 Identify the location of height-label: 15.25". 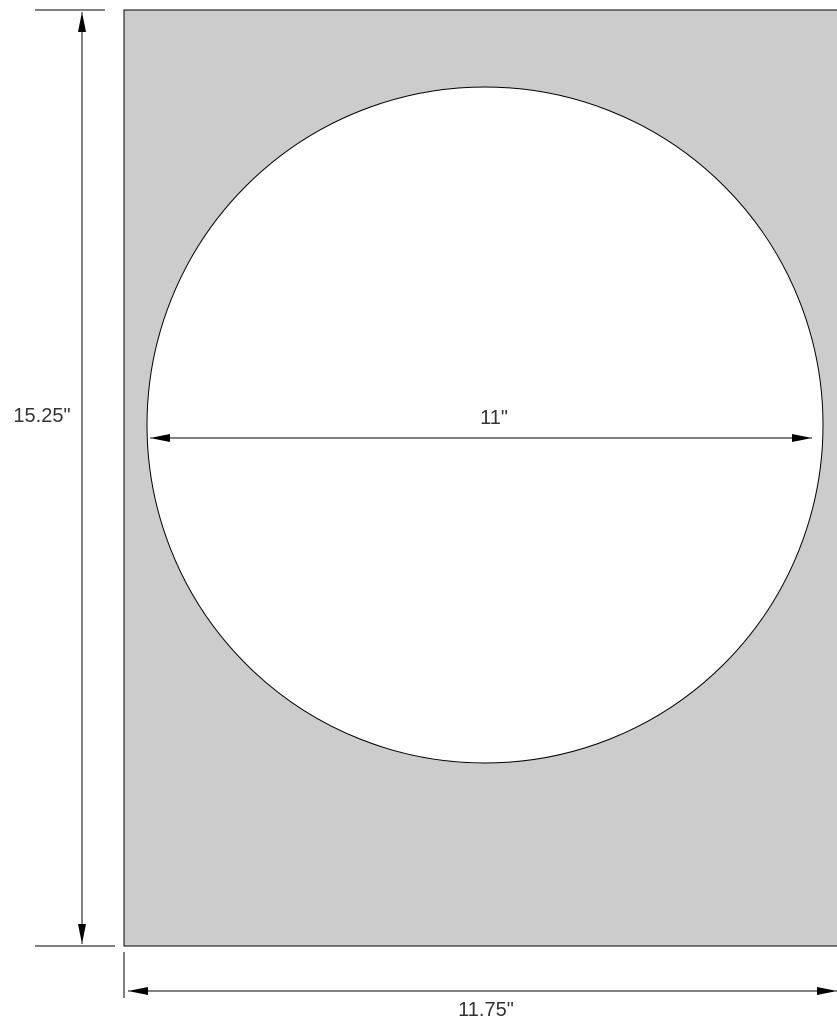
(41, 416).